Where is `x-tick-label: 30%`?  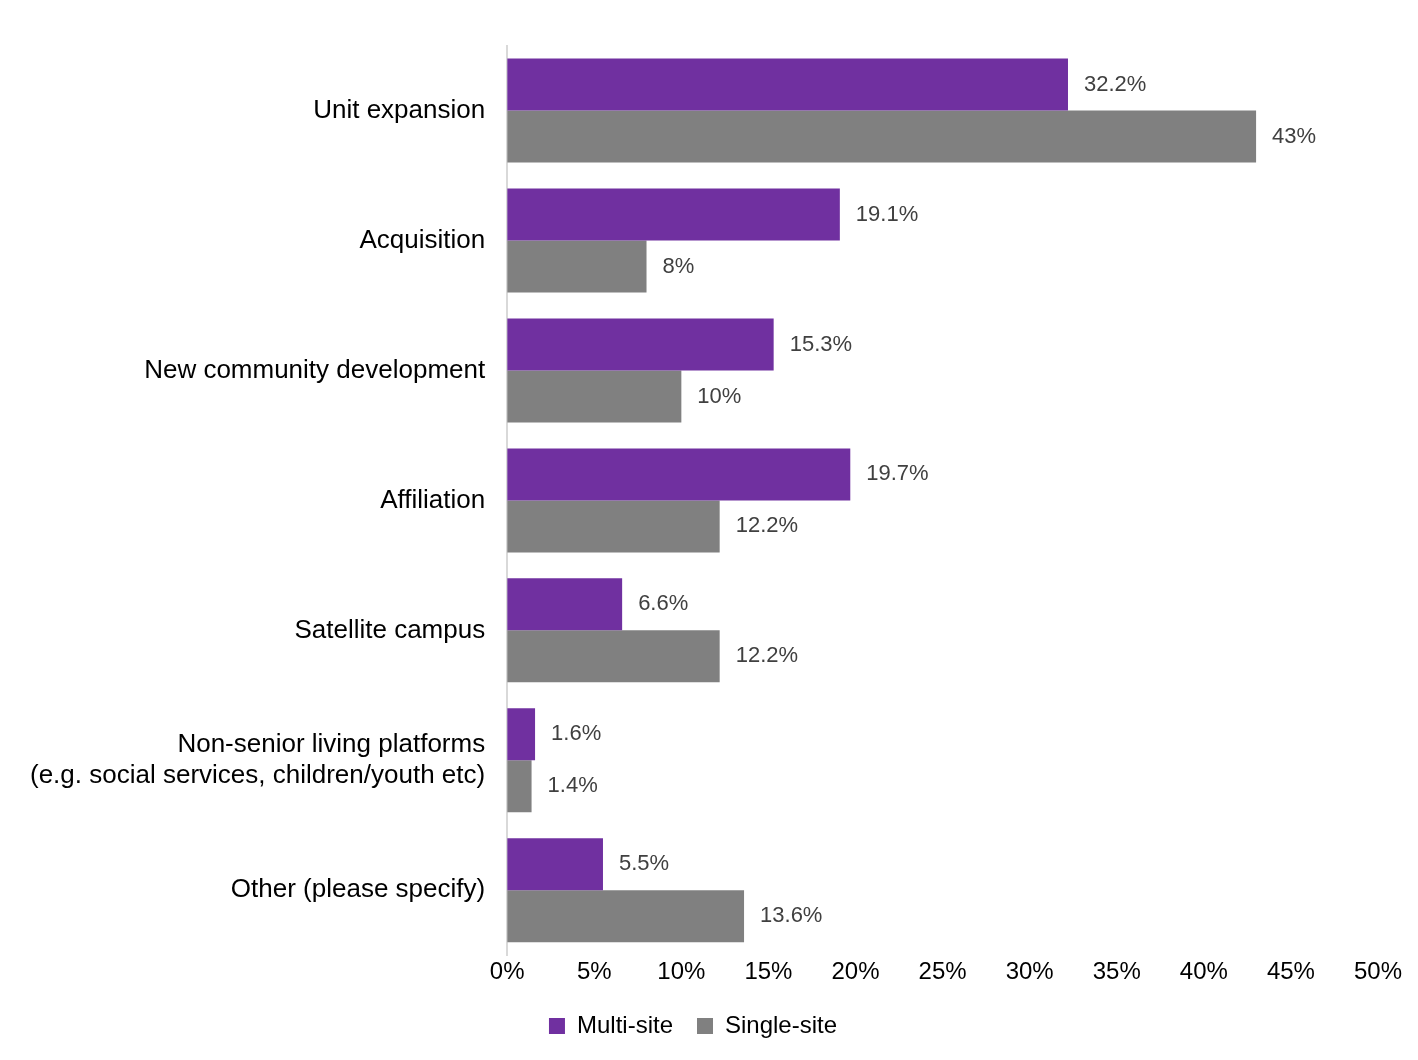
x-tick-label: 30% is located at coordinates (1029, 971).